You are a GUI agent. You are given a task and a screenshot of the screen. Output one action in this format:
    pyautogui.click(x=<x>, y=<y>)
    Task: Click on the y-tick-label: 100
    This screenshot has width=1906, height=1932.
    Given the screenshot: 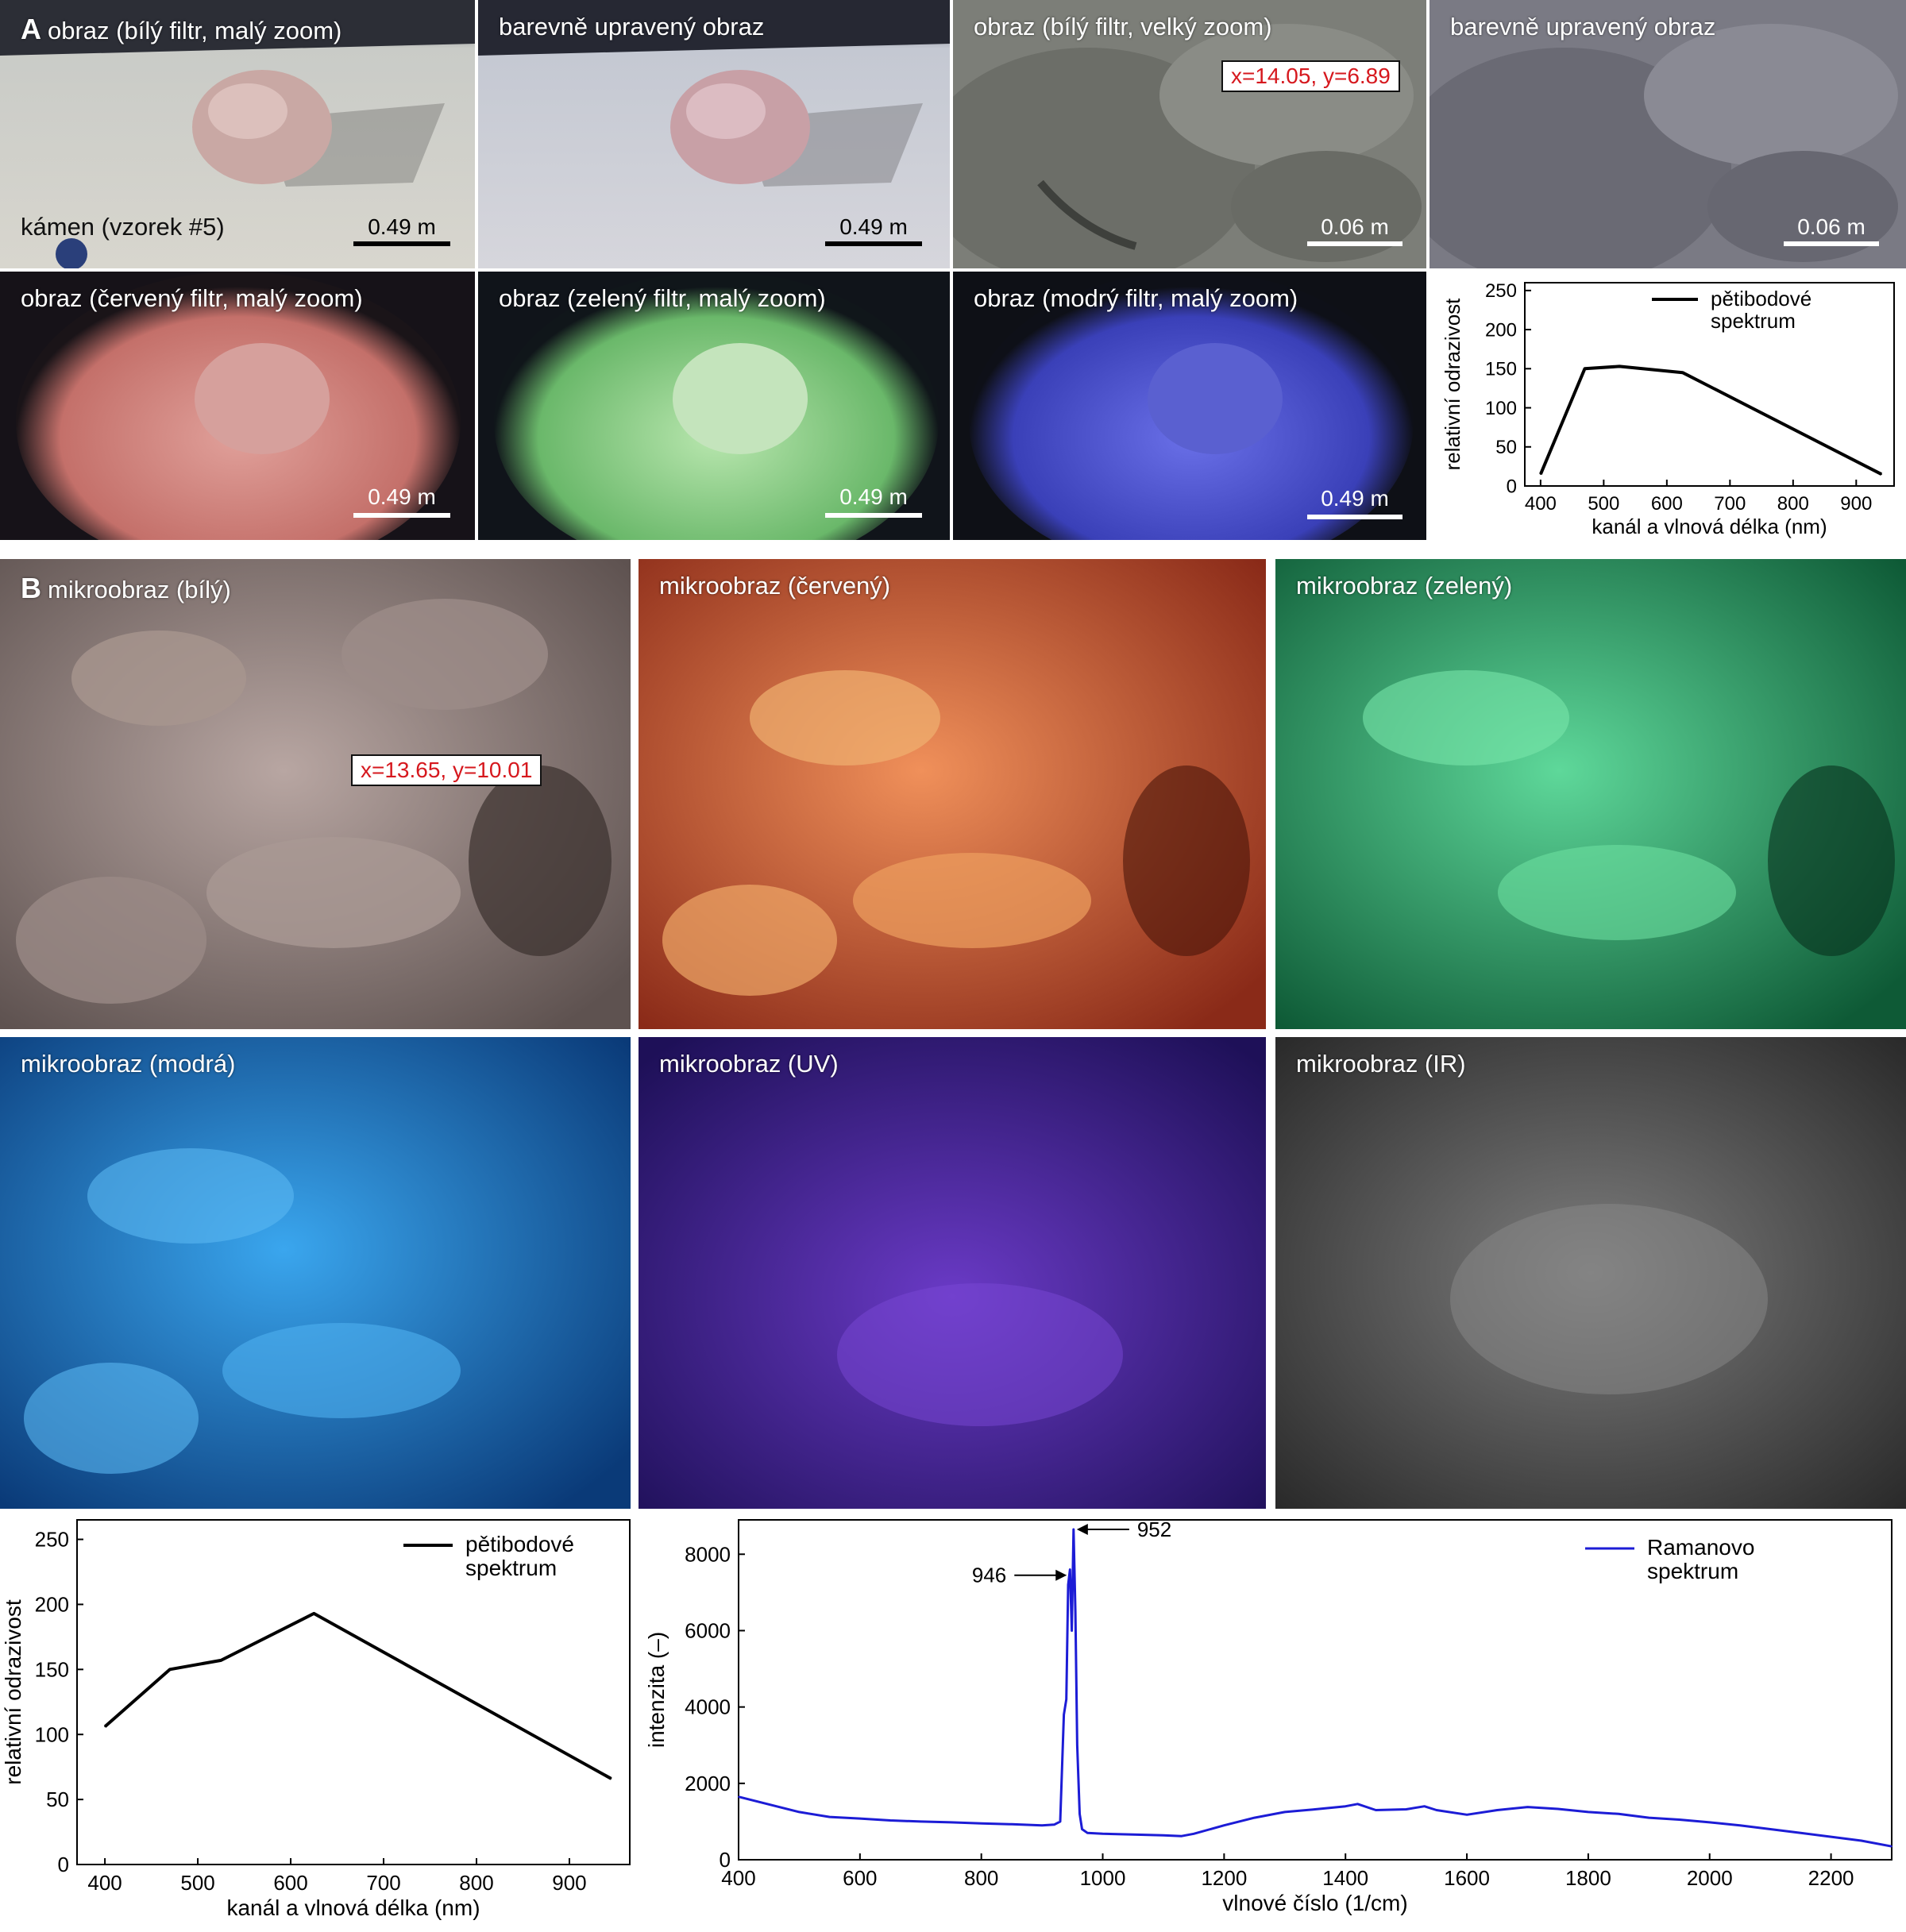 What is the action you would take?
    pyautogui.click(x=52, y=1734)
    